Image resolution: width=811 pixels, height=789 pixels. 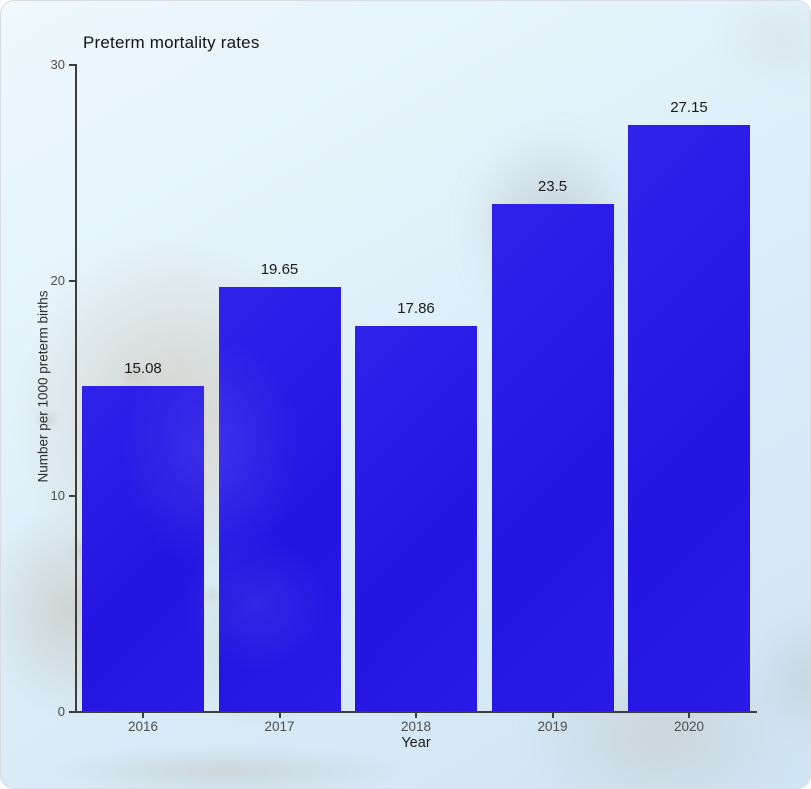 I want to click on bar-value-label: 27.15, so click(x=689, y=108).